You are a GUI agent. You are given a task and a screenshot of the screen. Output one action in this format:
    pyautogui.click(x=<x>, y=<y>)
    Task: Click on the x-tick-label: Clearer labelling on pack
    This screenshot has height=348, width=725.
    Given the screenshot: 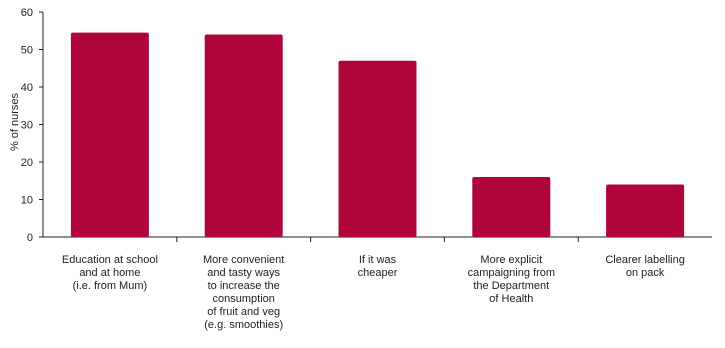 What is the action you would take?
    pyautogui.click(x=645, y=266)
    